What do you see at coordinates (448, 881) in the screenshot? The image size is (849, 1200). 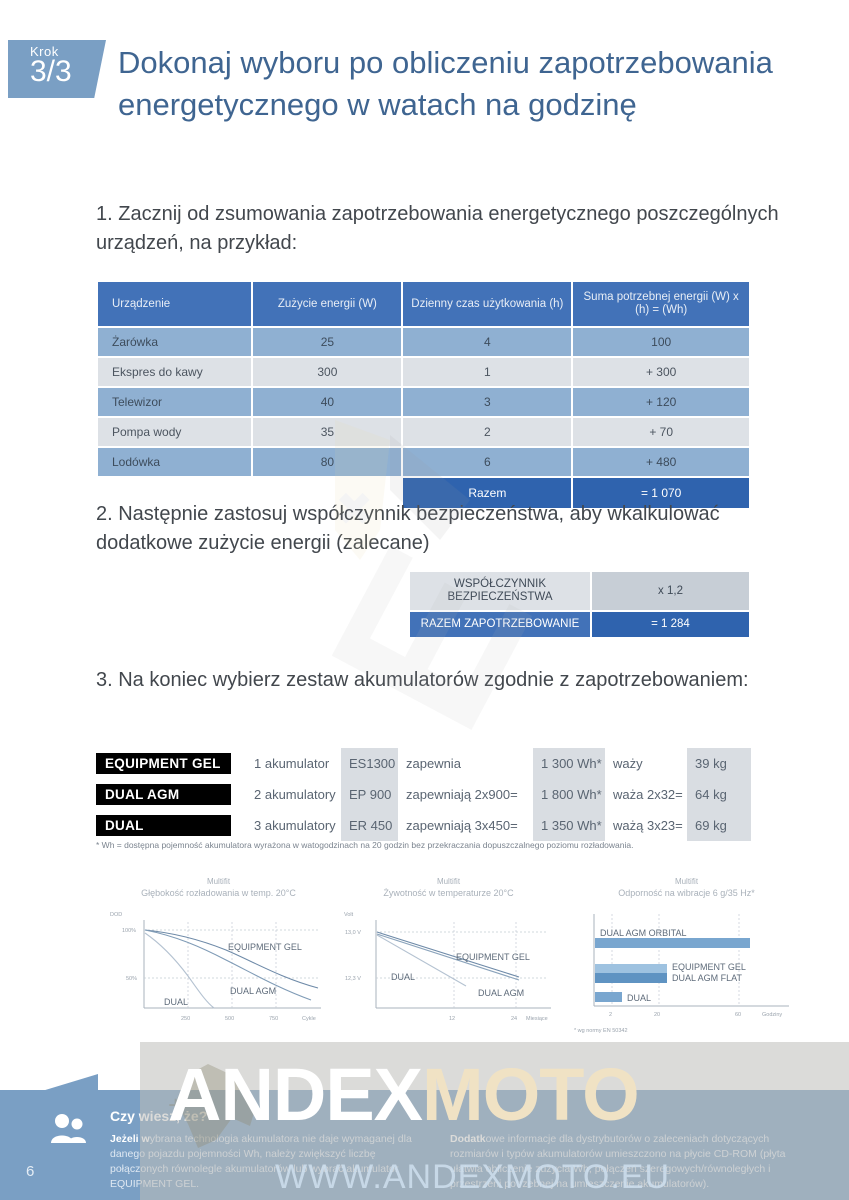 I see `chart-2-title: Multifit` at bounding box center [448, 881].